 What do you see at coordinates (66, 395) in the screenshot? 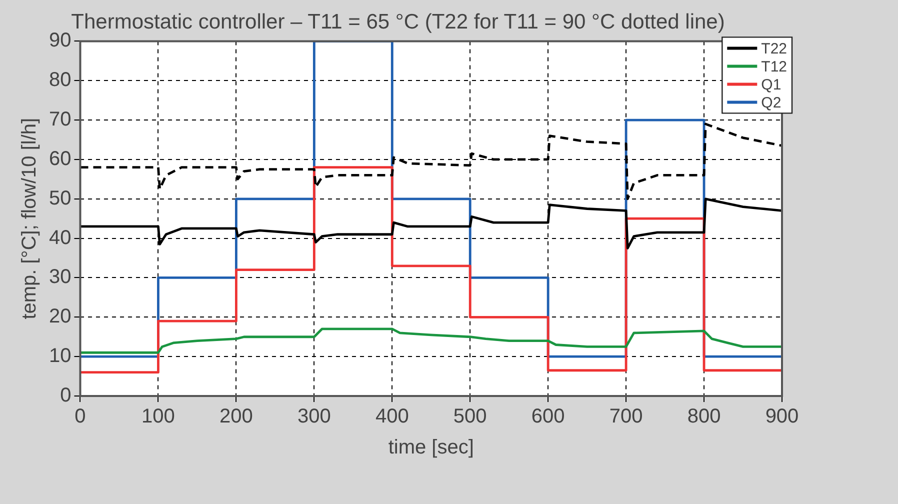
I see `y-tick-label: 0` at bounding box center [66, 395].